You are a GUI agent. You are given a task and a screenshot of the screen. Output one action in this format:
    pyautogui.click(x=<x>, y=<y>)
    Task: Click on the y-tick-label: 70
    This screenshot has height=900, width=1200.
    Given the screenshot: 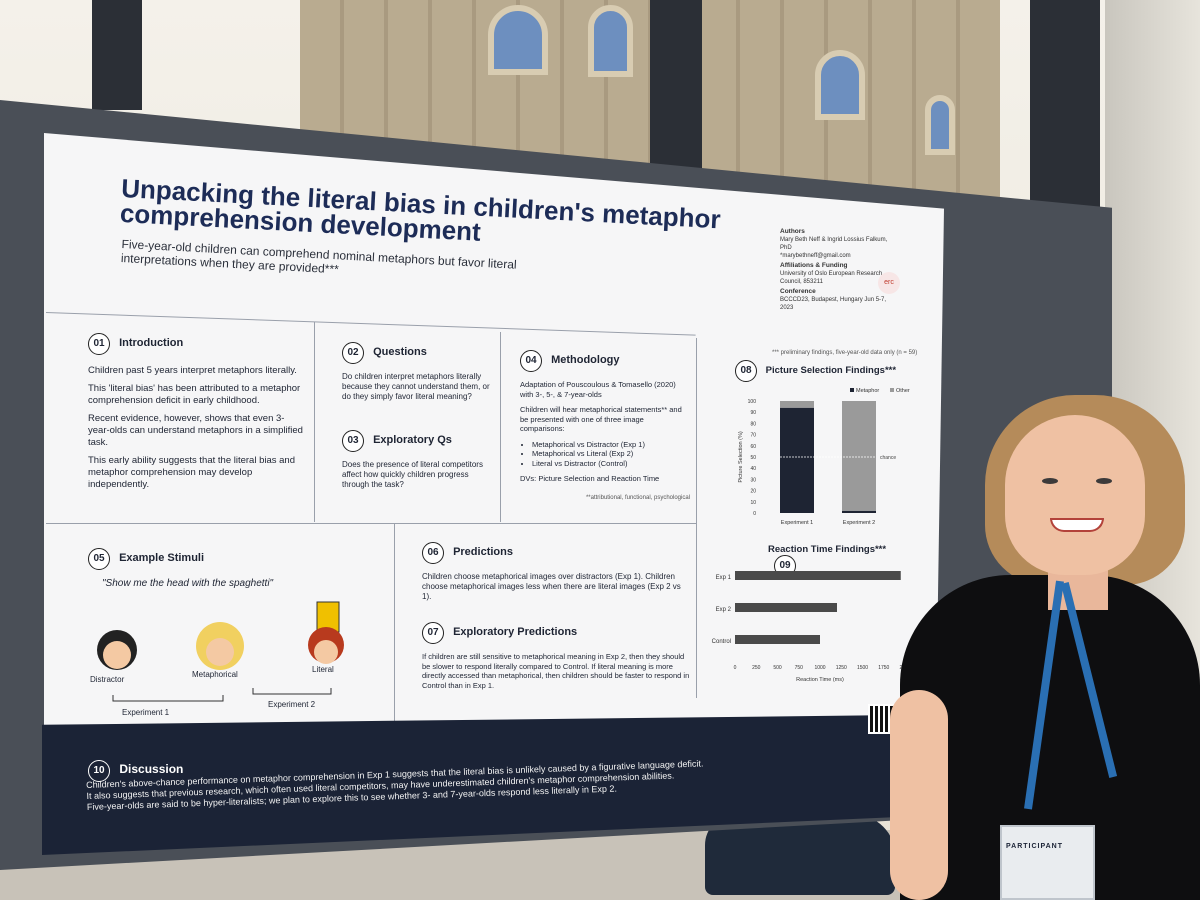 What is the action you would take?
    pyautogui.click(x=753, y=436)
    